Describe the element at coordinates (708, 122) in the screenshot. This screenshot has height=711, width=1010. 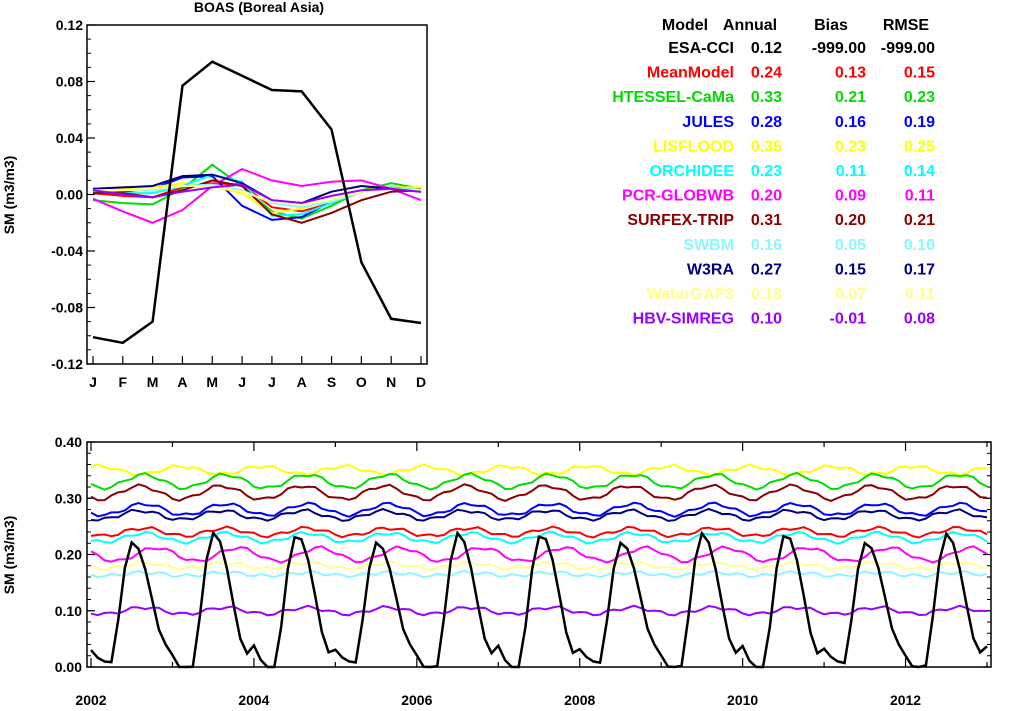
I see `table-model-name: JULES` at that location.